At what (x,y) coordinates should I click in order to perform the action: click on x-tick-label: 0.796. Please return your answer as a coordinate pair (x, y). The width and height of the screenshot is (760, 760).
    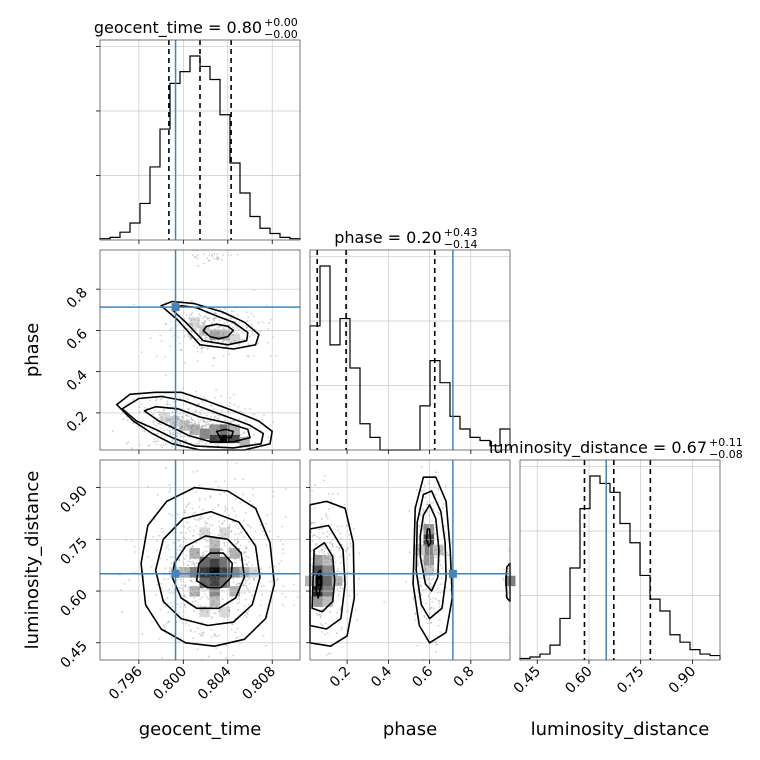
    Looking at the image, I should click on (126, 683).